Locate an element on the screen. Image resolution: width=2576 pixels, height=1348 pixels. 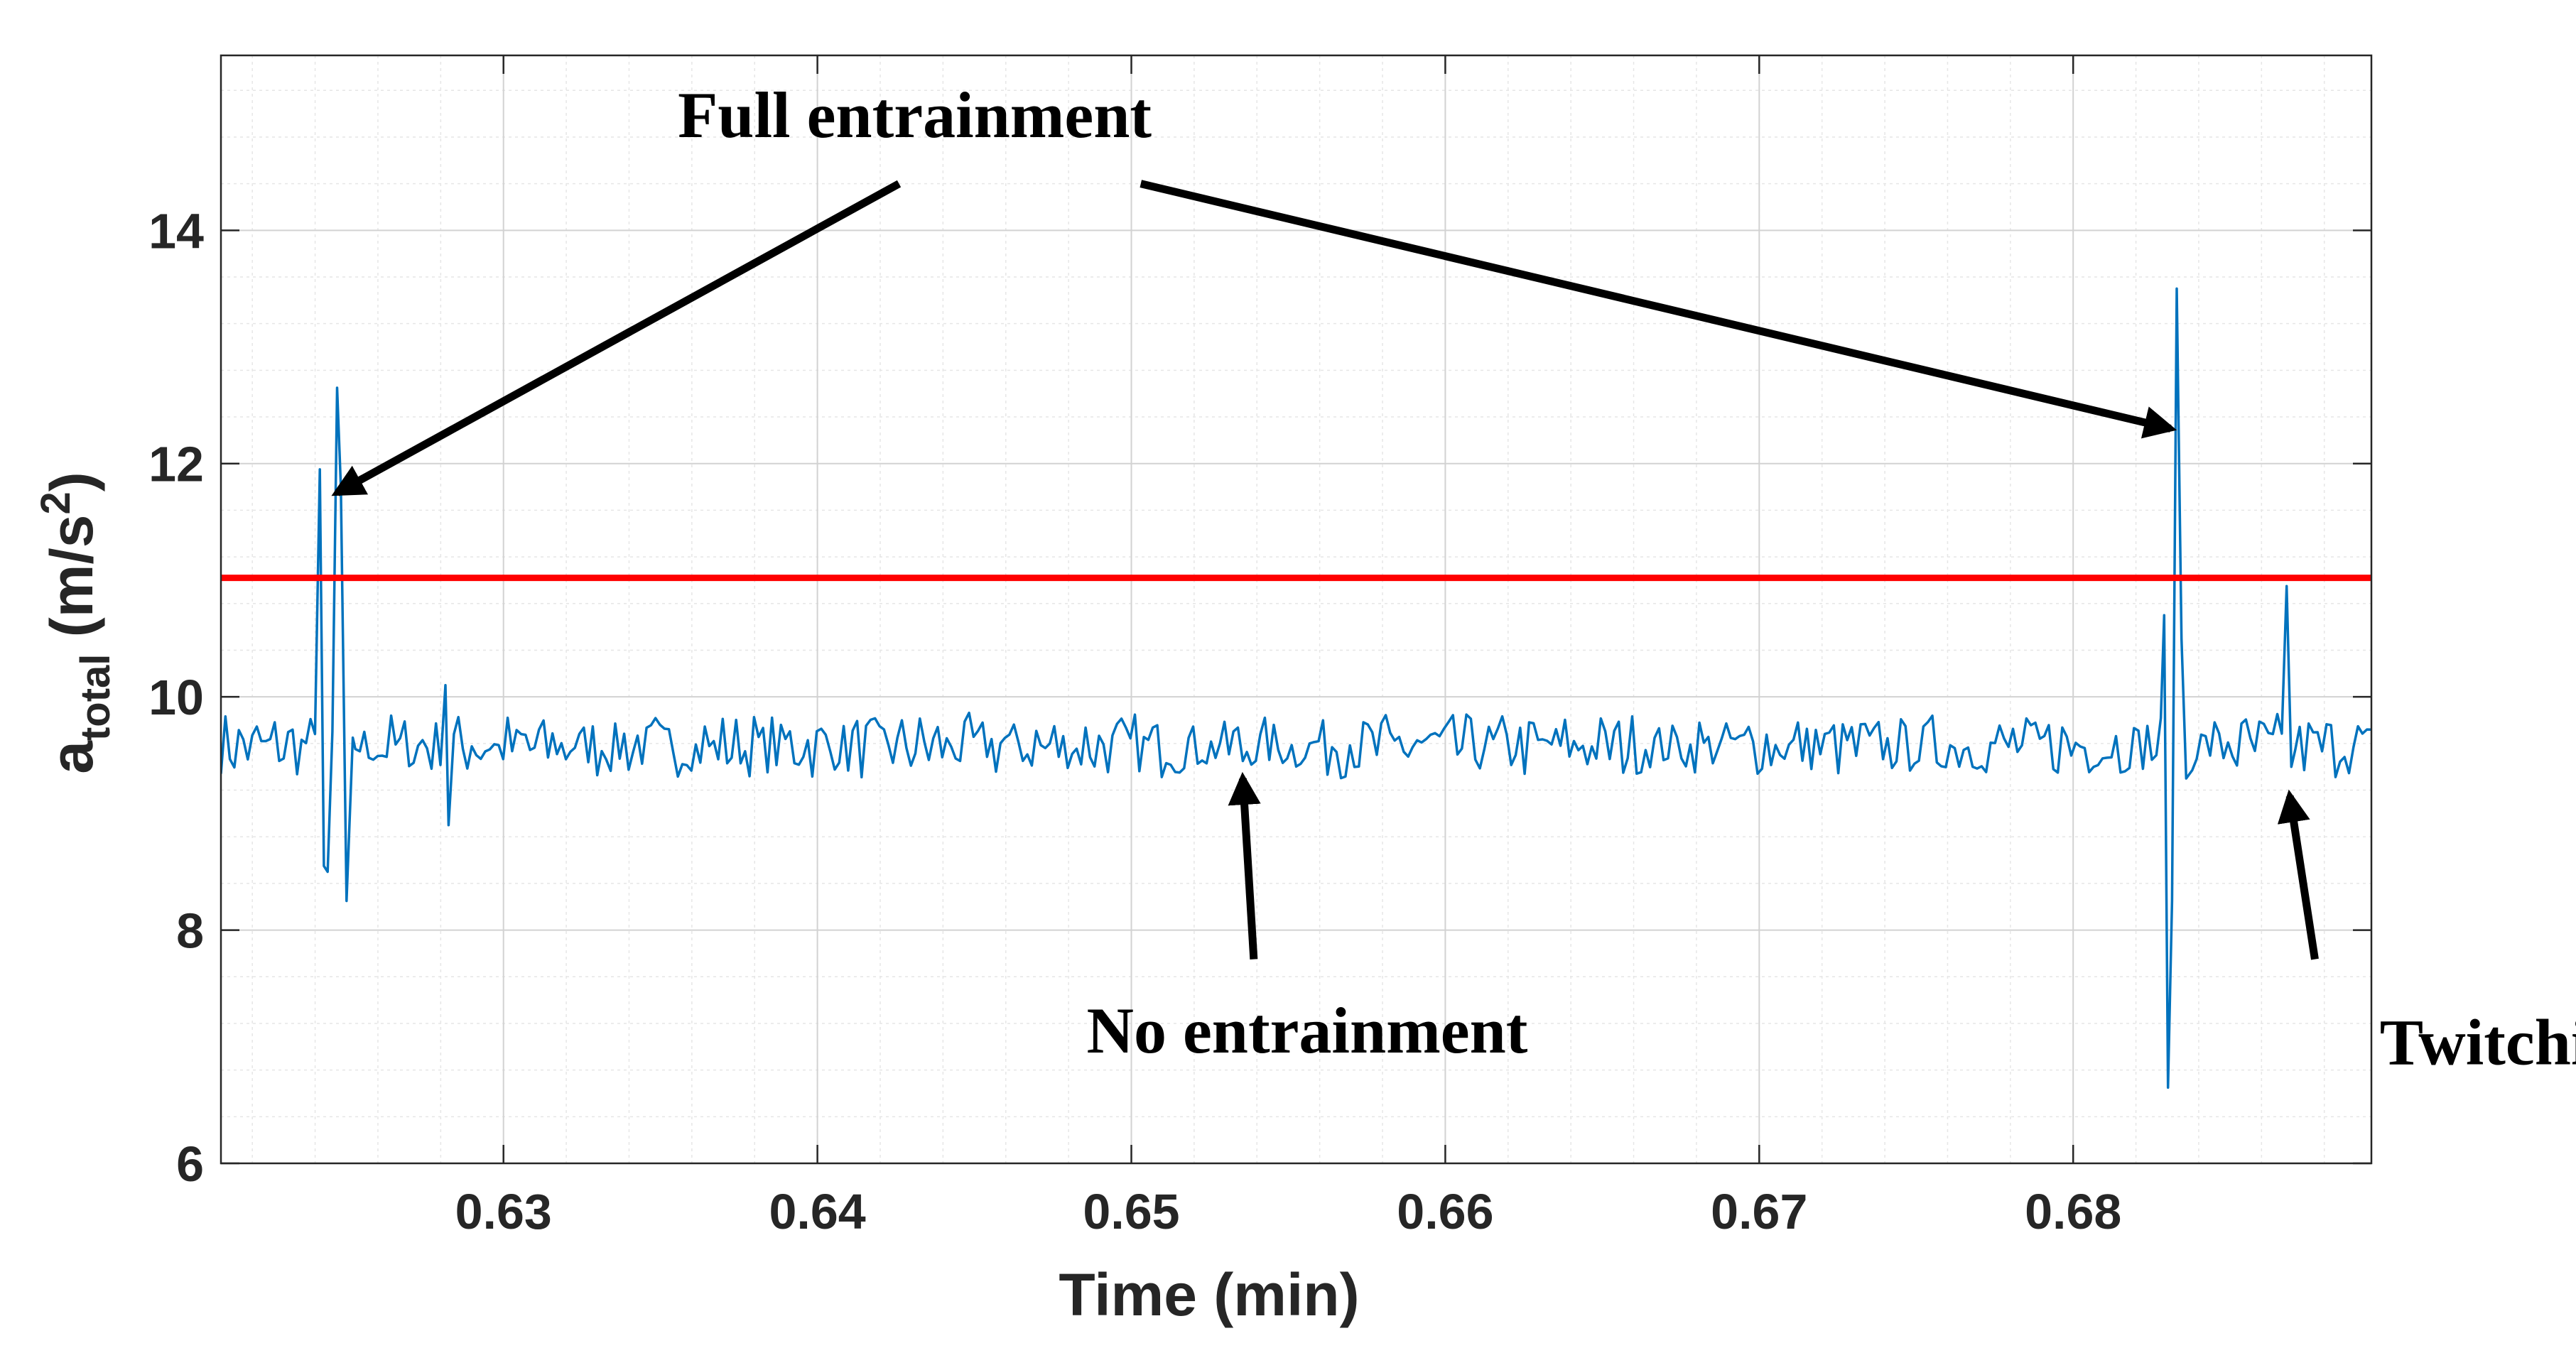
annotation-none-label: No entrainment is located at coordinates (1307, 1030).